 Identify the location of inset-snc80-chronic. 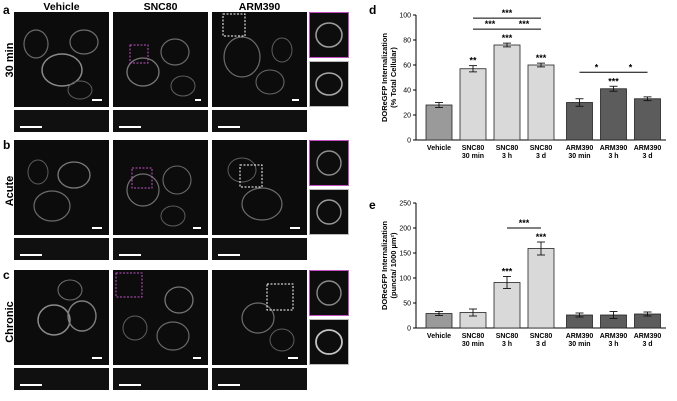
(329, 293).